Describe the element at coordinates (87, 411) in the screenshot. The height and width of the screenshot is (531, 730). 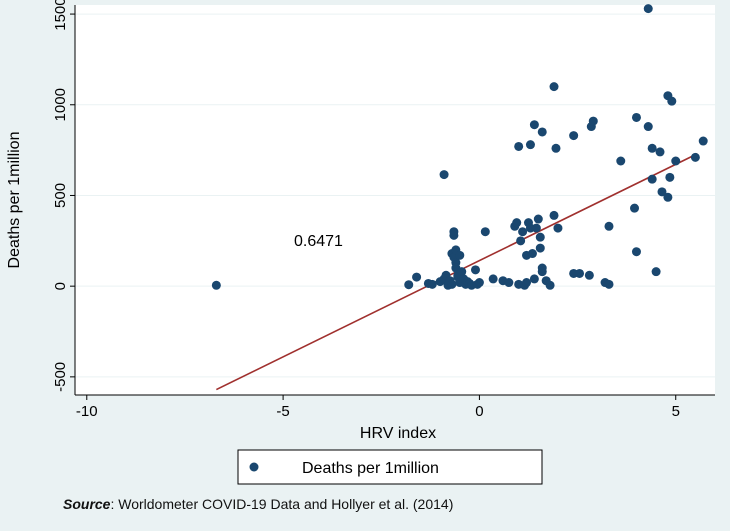
I see `x-tick-label: -10` at that location.